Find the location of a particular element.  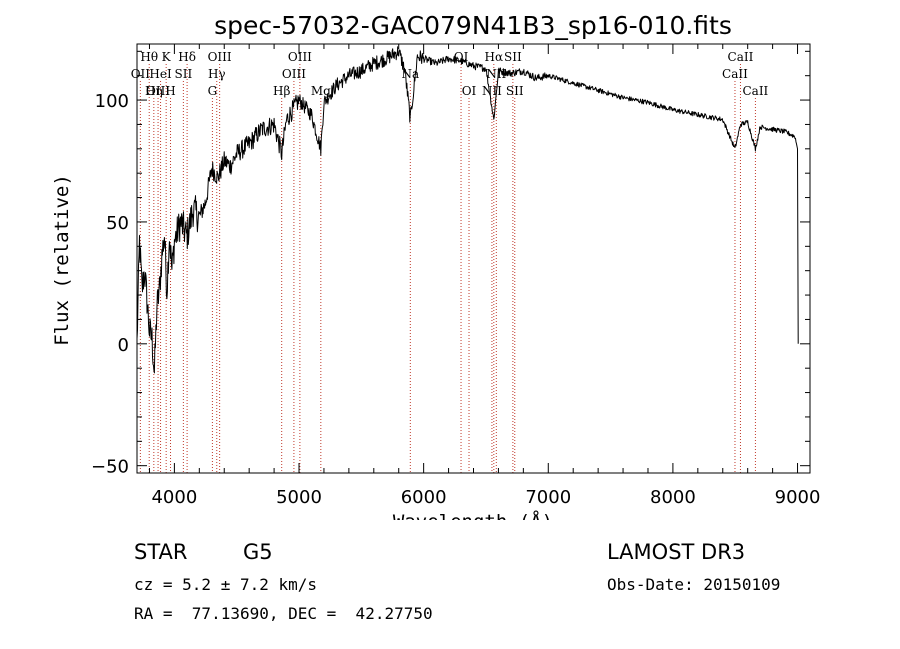

spectral-line-label: G is located at coordinates (213, 91).